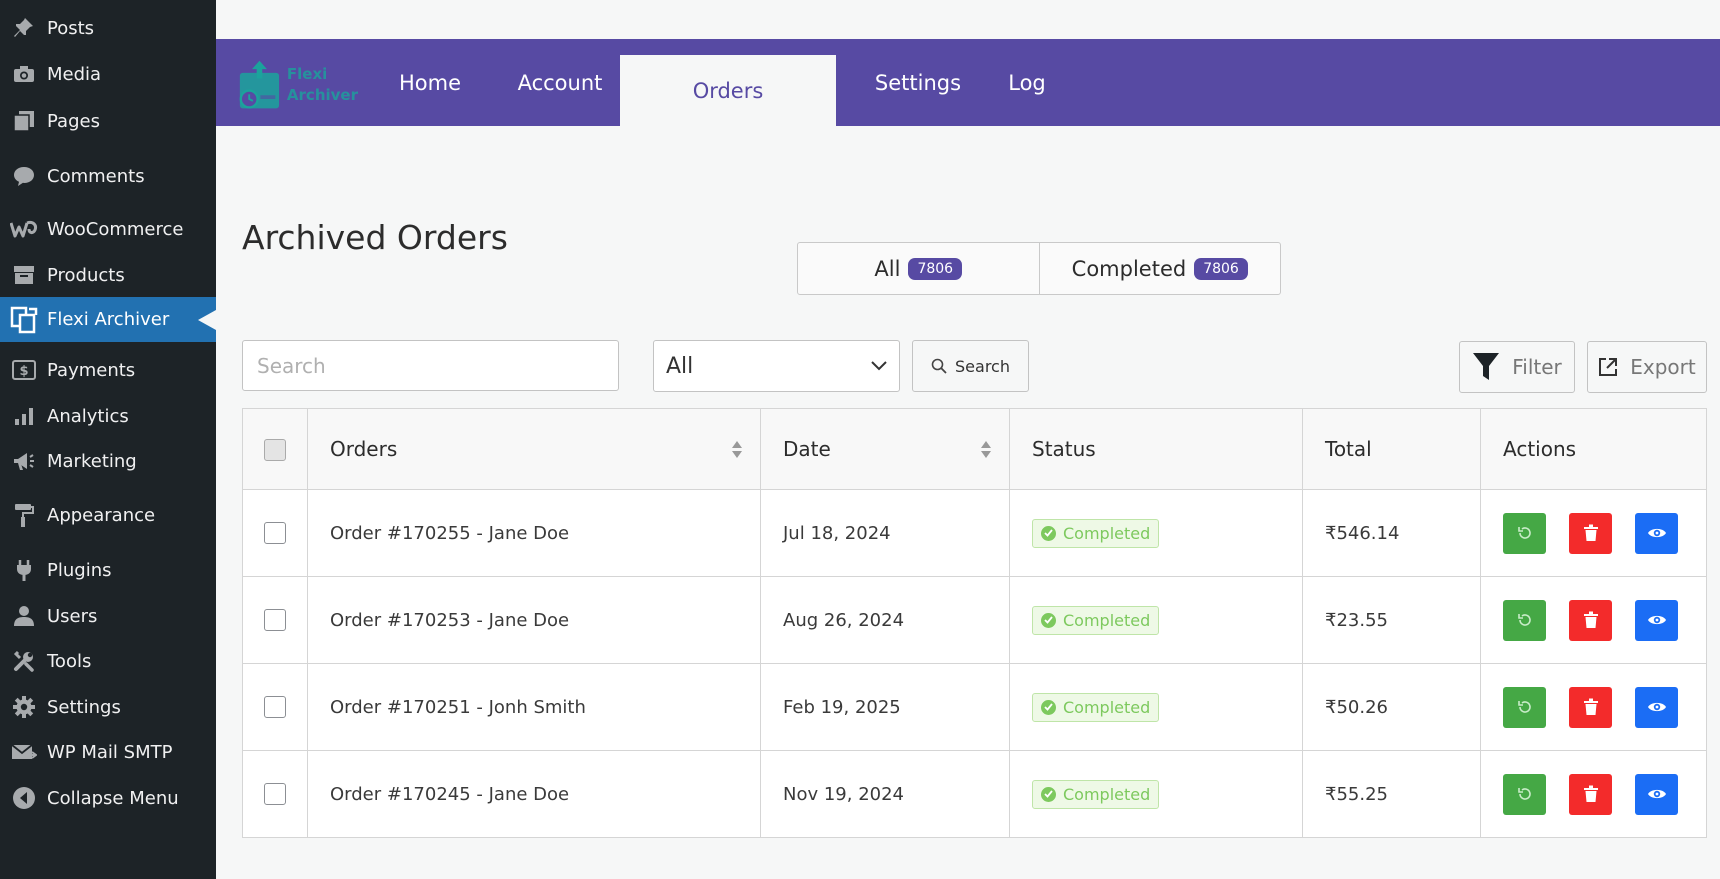  What do you see at coordinates (275, 450) in the screenshot?
I see `select-all-checkbox` at bounding box center [275, 450].